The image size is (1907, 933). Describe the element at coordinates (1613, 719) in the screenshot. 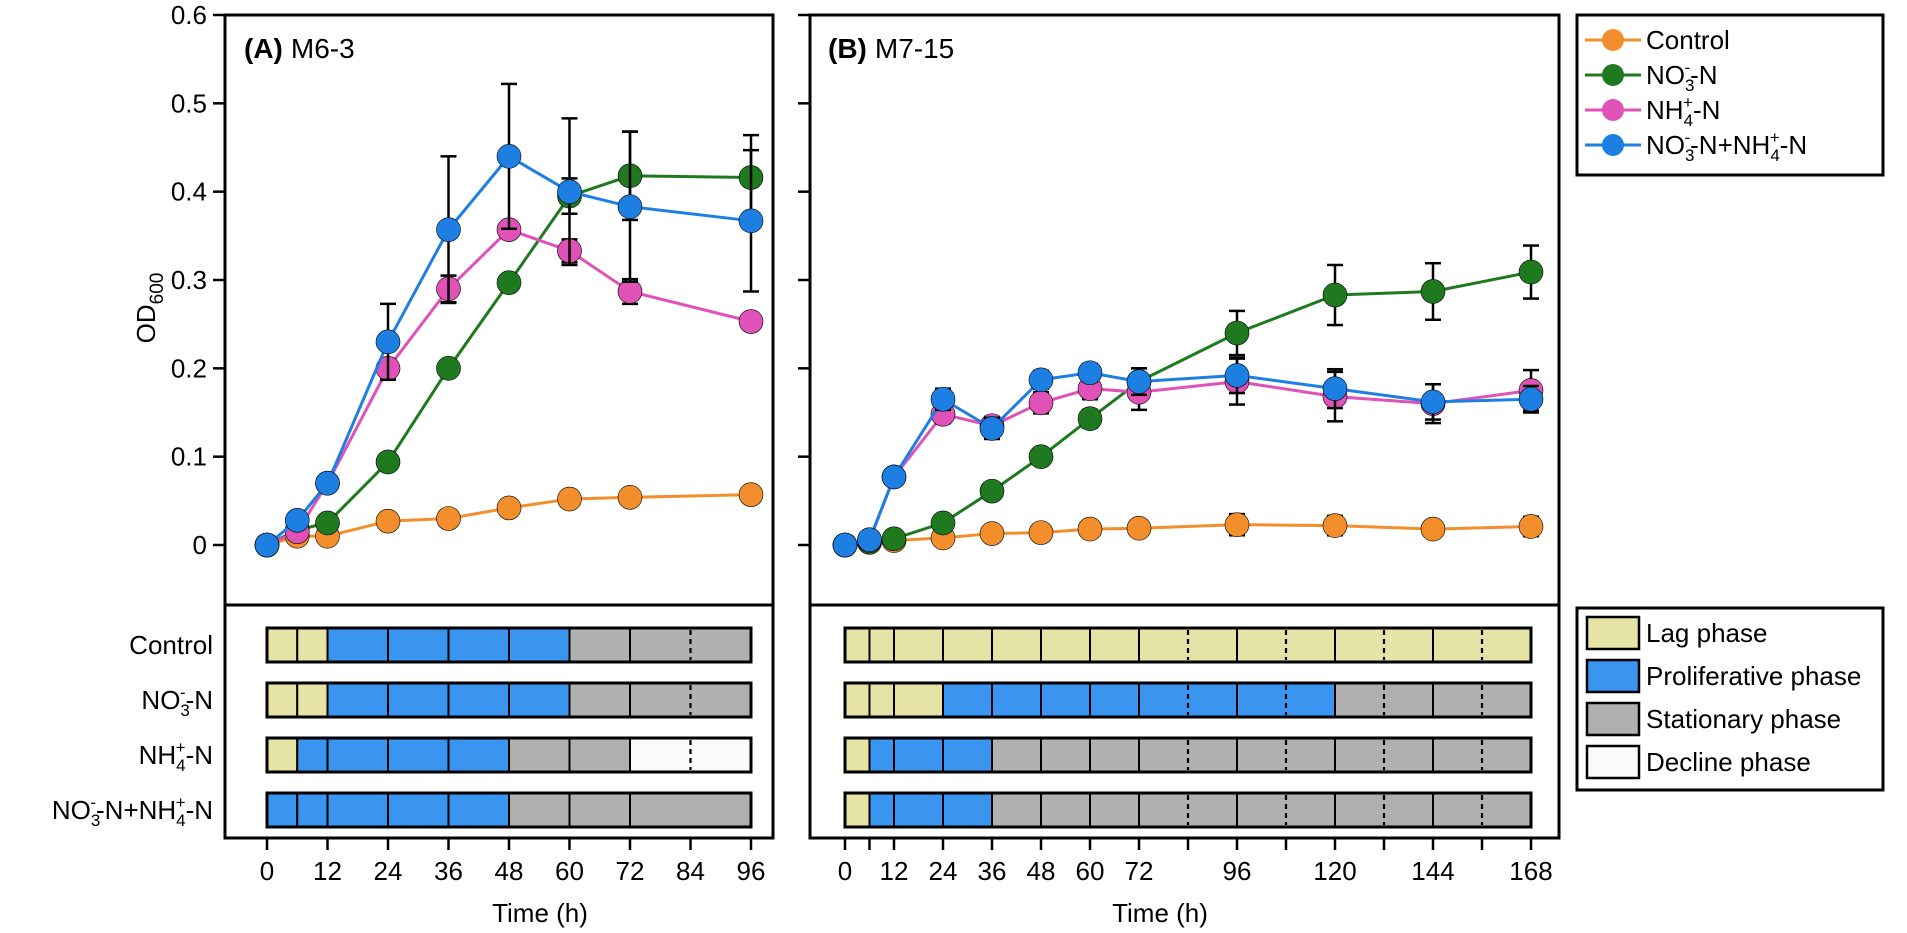

I see `phase-legend-swatch-stationary` at that location.